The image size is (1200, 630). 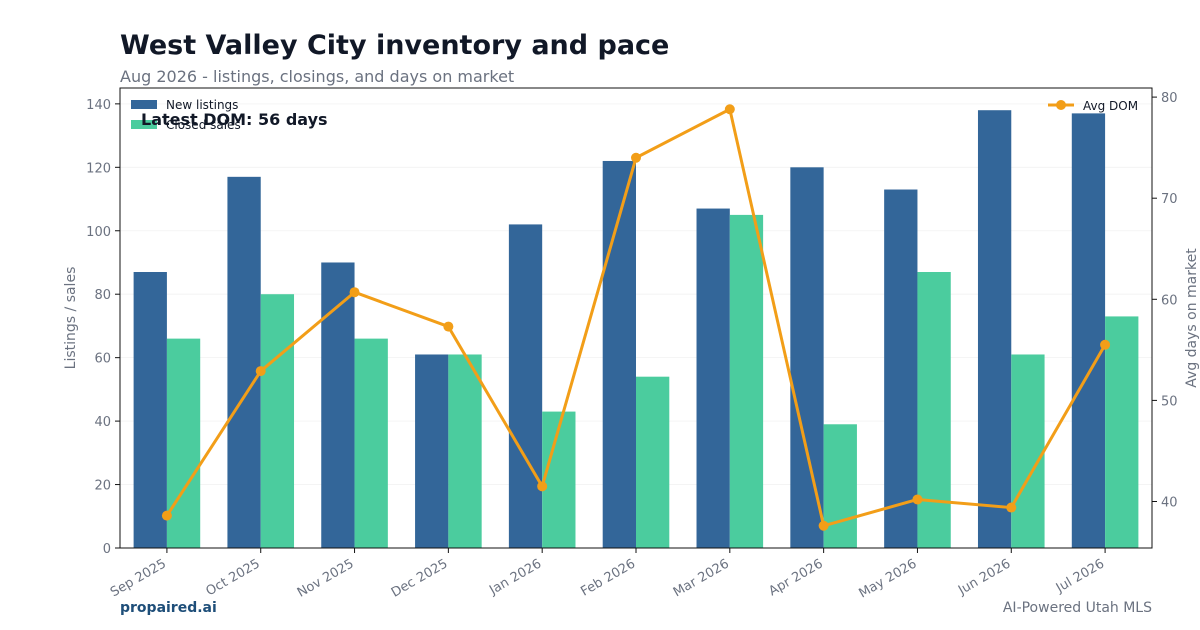 I want to click on x-tick-label: Oct 2025, so click(x=233, y=577).